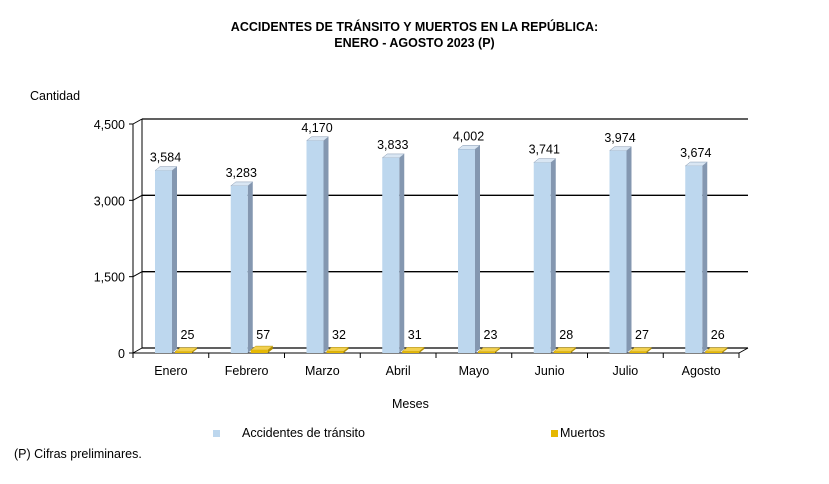 The image size is (829, 484). What do you see at coordinates (170, 371) in the screenshot?
I see `x-tick-label: Enero` at bounding box center [170, 371].